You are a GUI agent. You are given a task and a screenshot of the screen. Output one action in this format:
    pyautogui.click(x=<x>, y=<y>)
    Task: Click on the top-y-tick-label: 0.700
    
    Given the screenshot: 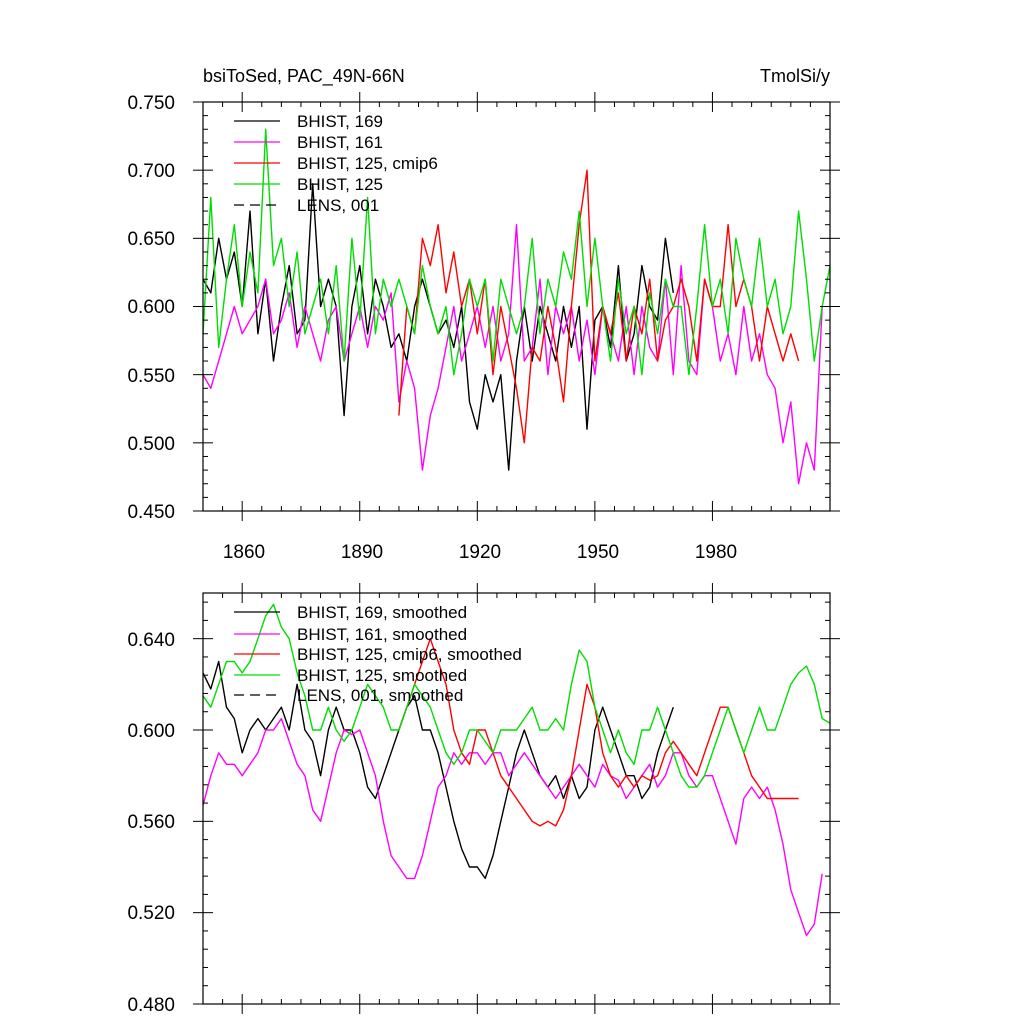 What is the action you would take?
    pyautogui.click(x=151, y=171)
    